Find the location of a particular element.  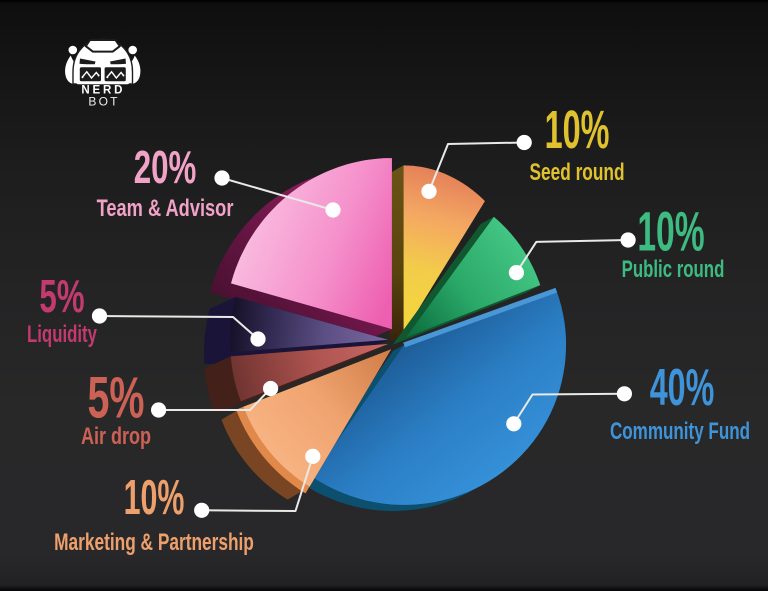

svg-text: BOT is located at coordinates (103, 102).